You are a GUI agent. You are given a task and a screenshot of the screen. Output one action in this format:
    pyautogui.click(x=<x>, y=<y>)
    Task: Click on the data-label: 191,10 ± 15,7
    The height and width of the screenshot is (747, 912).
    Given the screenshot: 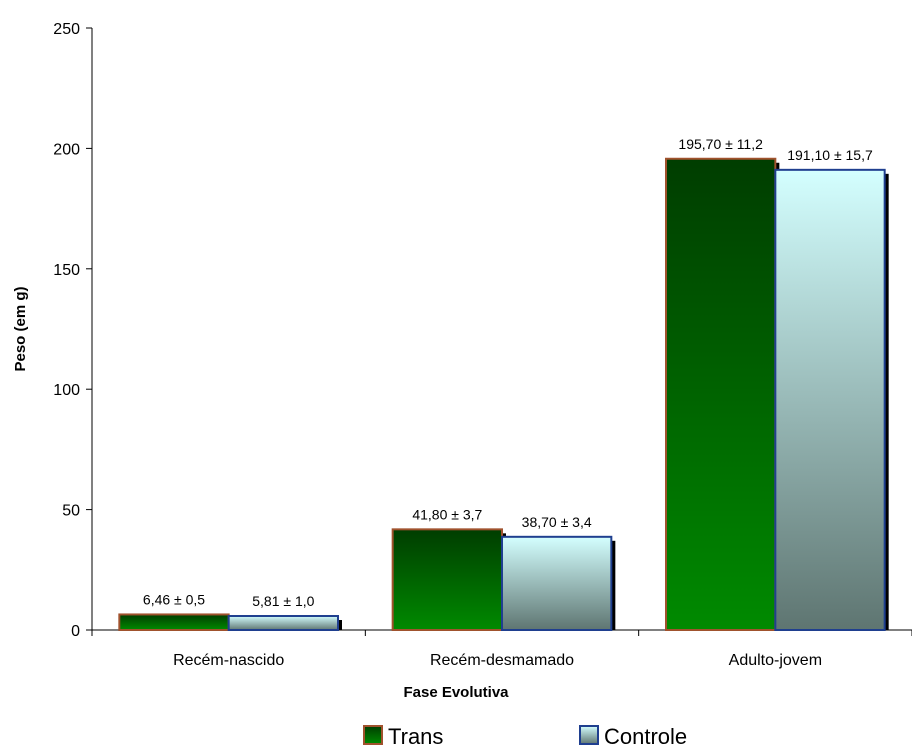 What is the action you would take?
    pyautogui.click(x=830, y=155)
    